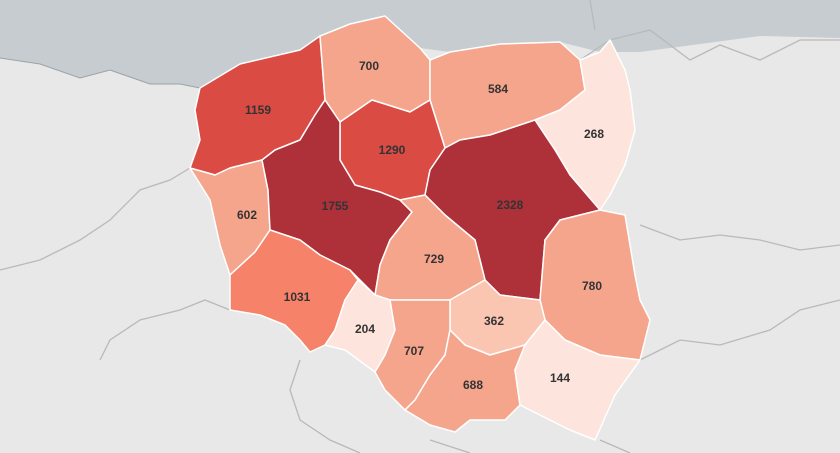 This screenshot has height=453, width=840. Describe the element at coordinates (335, 206) in the screenshot. I see `label-wielkopolskie: 1755` at that location.